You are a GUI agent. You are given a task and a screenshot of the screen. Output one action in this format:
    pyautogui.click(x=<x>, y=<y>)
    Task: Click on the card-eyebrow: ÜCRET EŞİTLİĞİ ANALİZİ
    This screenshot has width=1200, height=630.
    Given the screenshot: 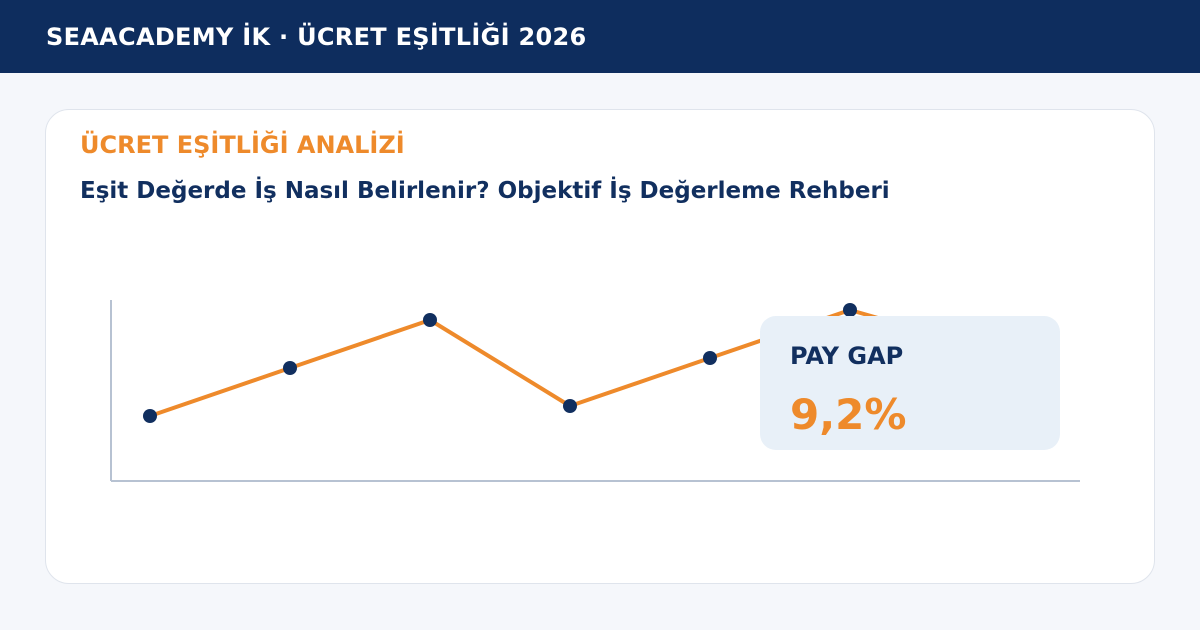 What is the action you would take?
    pyautogui.click(x=242, y=145)
    